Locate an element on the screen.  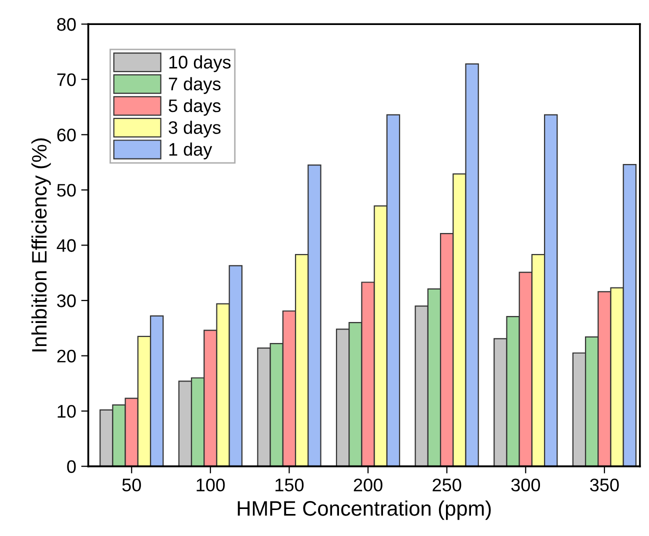
x-tick-label: 200 is located at coordinates (368, 485).